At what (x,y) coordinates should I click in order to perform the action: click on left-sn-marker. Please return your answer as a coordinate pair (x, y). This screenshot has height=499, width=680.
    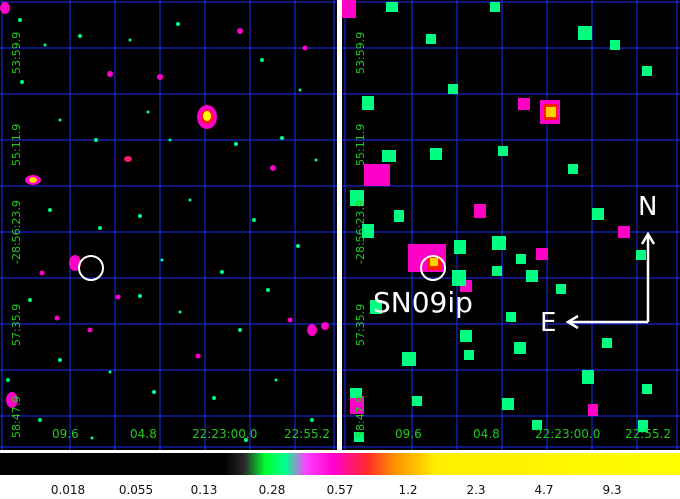
    Looking at the image, I should click on (91, 268).